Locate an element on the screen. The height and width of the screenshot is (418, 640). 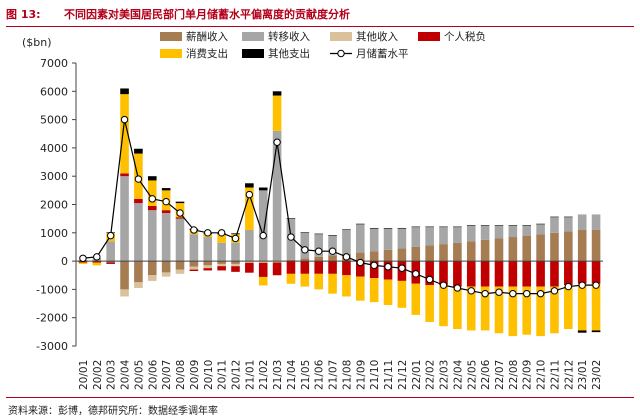
legend-label: 薪酬收入 is located at coordinates (207, 36).